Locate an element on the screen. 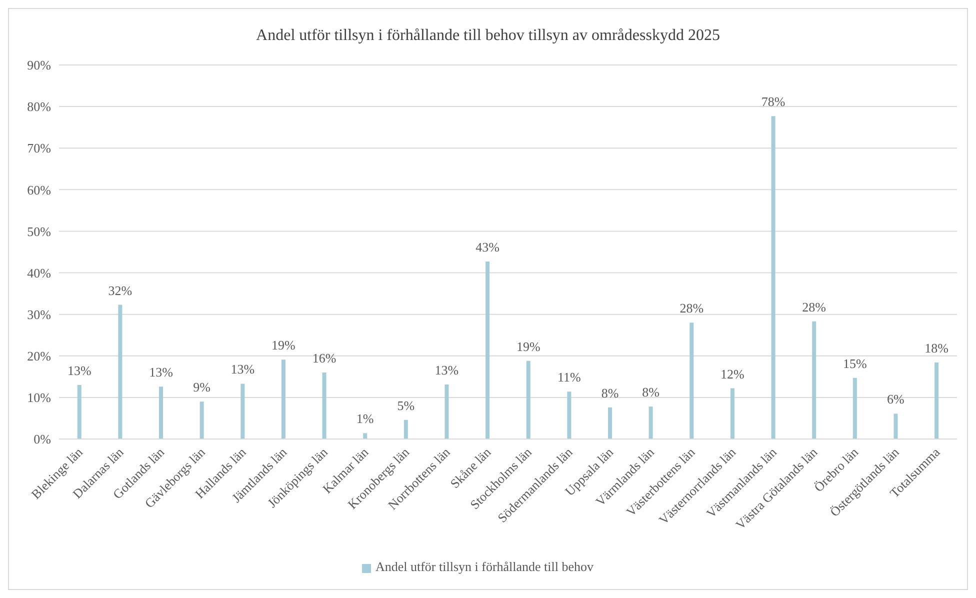  y-tick-label: 90% is located at coordinates (39, 65).